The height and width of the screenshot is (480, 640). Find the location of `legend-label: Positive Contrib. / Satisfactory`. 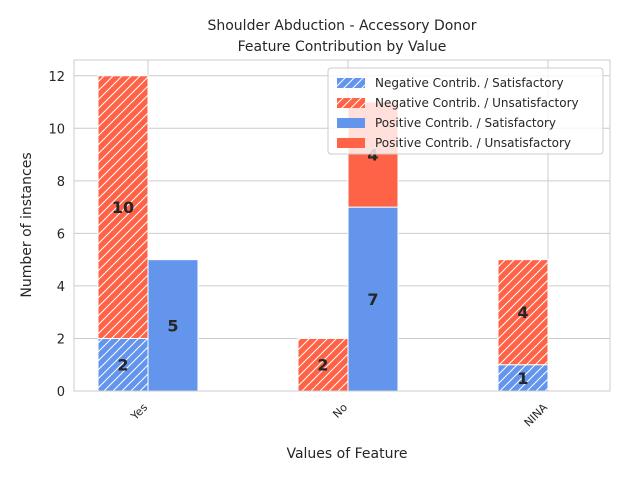

legend-label: Positive Contrib. / Satisfactory is located at coordinates (465, 123).